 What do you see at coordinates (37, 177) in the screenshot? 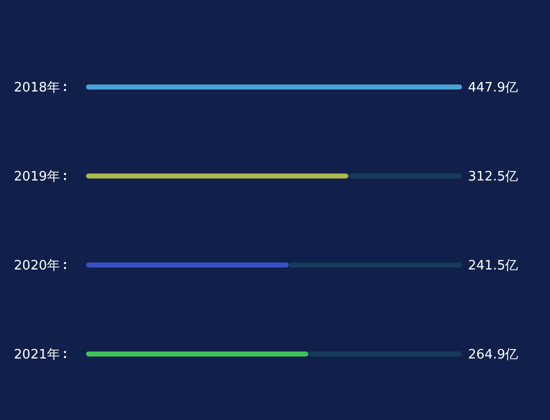
I see `y-tick-label: 2019年` at bounding box center [37, 177].